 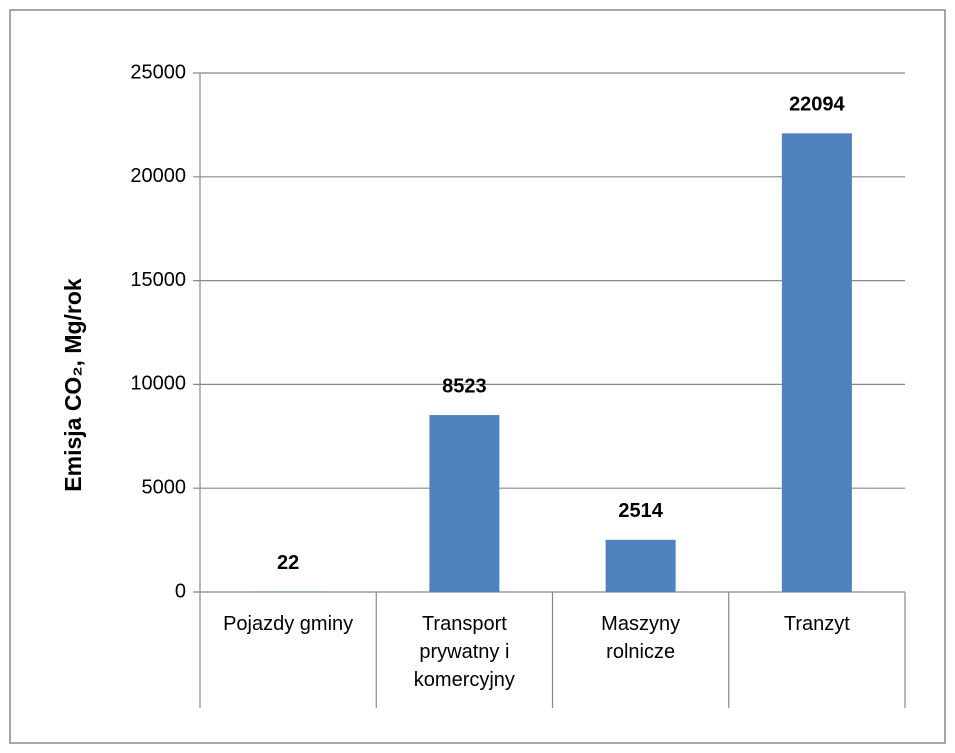 What do you see at coordinates (817, 105) in the screenshot?
I see `data-label: 22094` at bounding box center [817, 105].